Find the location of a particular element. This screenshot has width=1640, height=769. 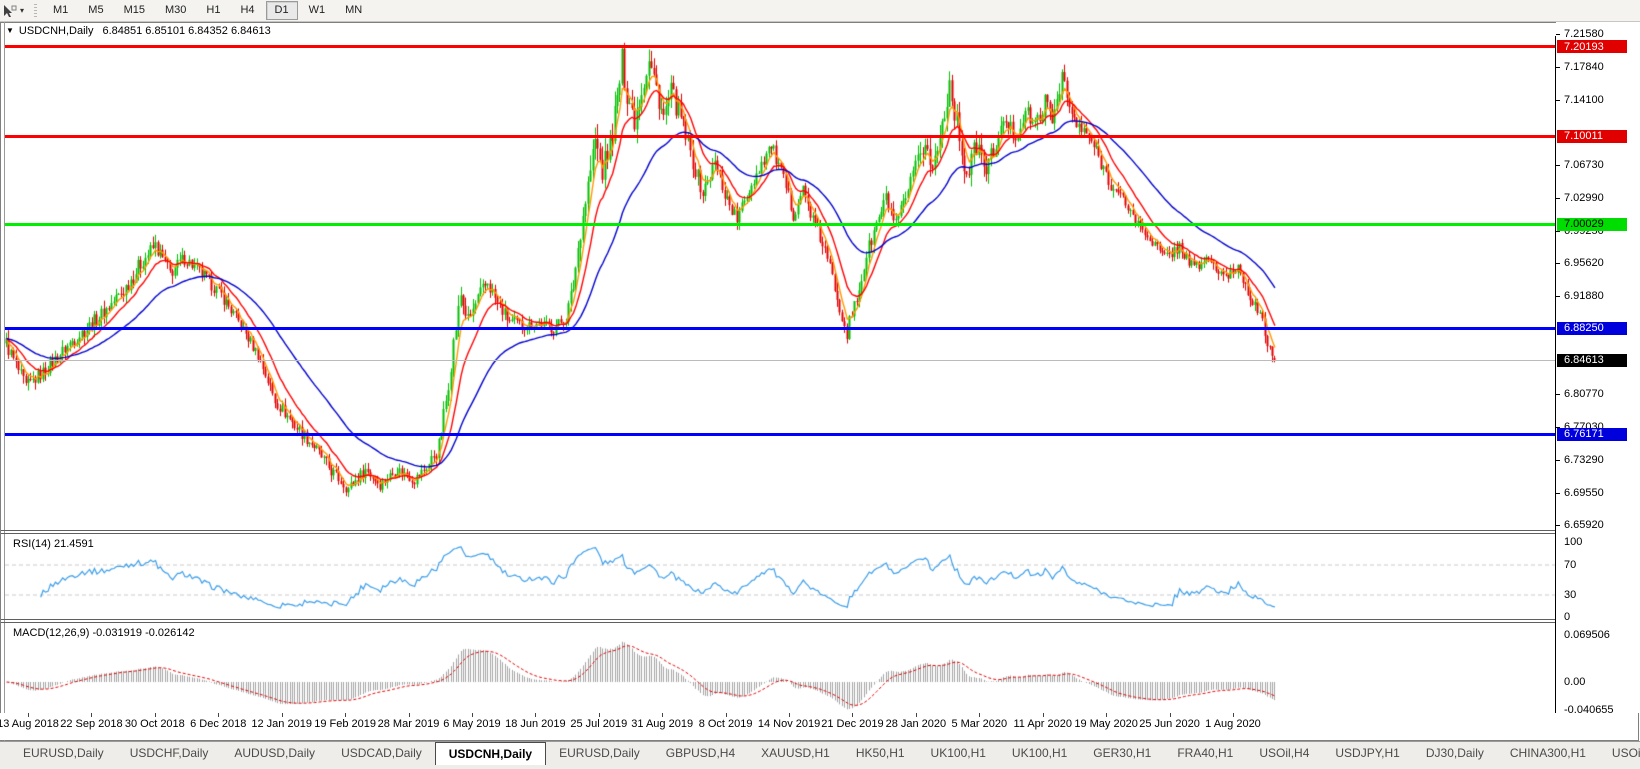

hline-support-6.76171 is located at coordinates (780, 434).